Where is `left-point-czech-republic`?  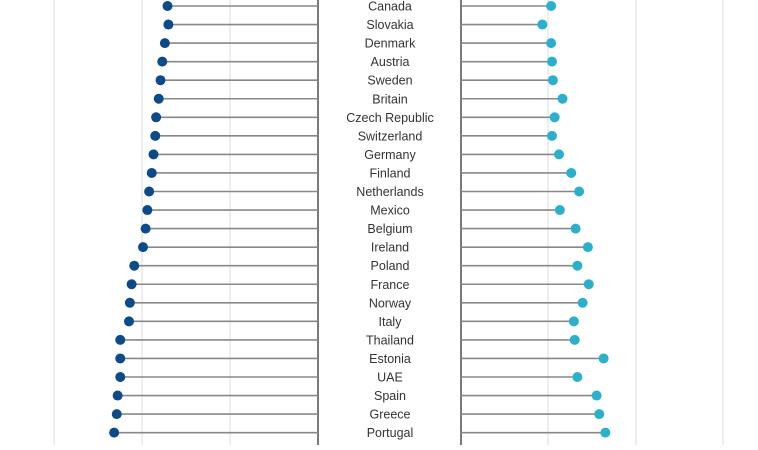 left-point-czech-republic is located at coordinates (156, 117).